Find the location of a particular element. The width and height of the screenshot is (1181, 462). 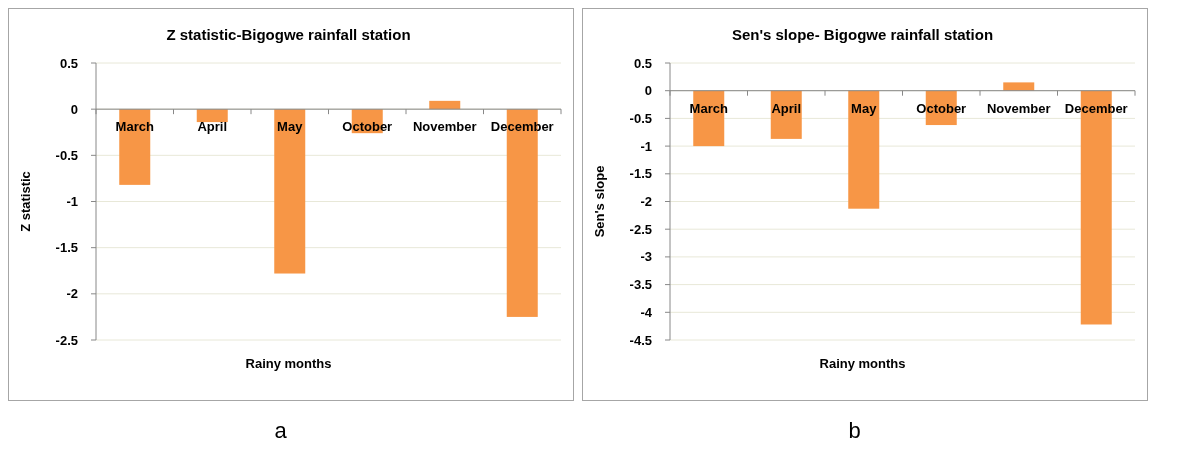

y-tick-label: -3.5 is located at coordinates (640, 285).